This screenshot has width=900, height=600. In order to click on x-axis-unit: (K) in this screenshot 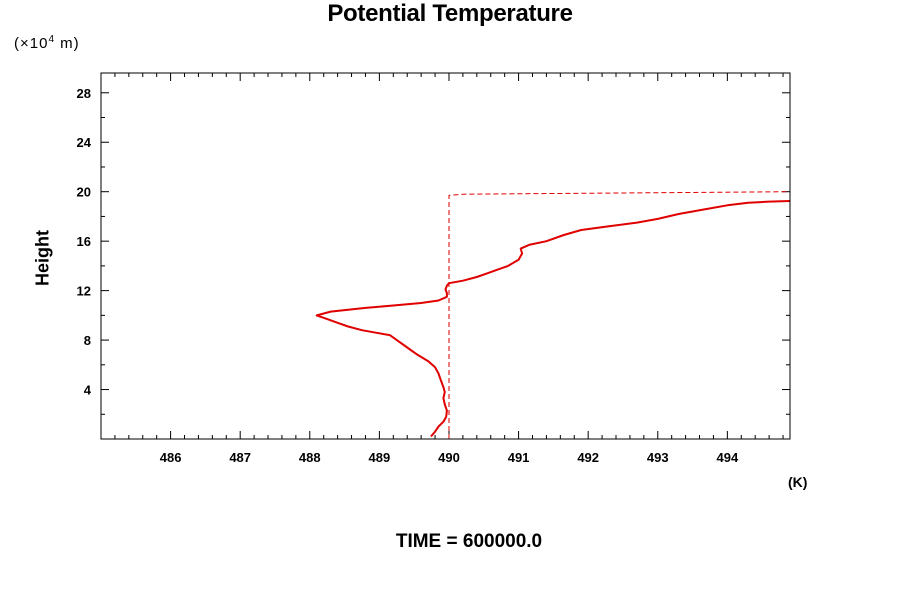, I will do `click(798, 482)`.